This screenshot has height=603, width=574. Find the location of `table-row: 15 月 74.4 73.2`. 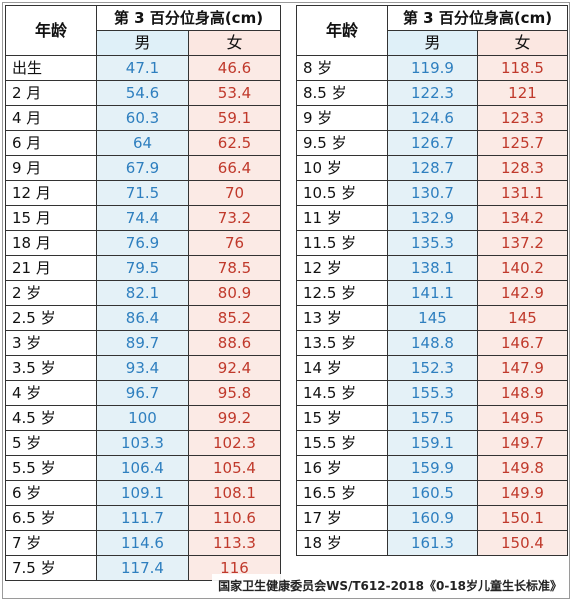

table-row: 15 月 74.4 73.2 is located at coordinates (143, 218).